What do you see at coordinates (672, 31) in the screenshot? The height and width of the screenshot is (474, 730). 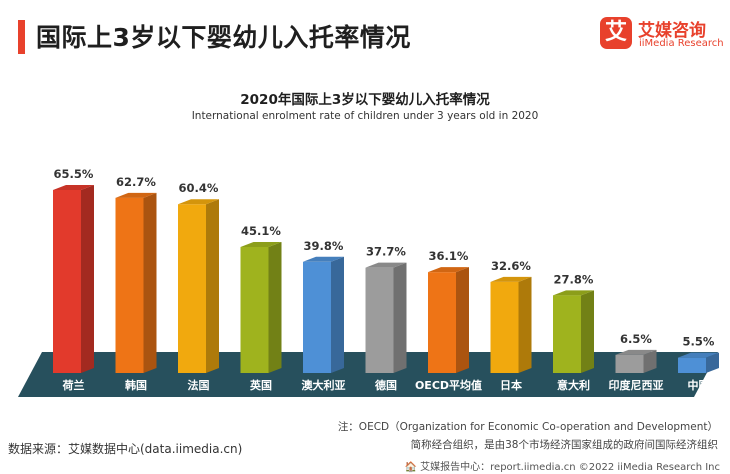 I see `logo-name-cn: 艾媒咨询` at bounding box center [672, 31].